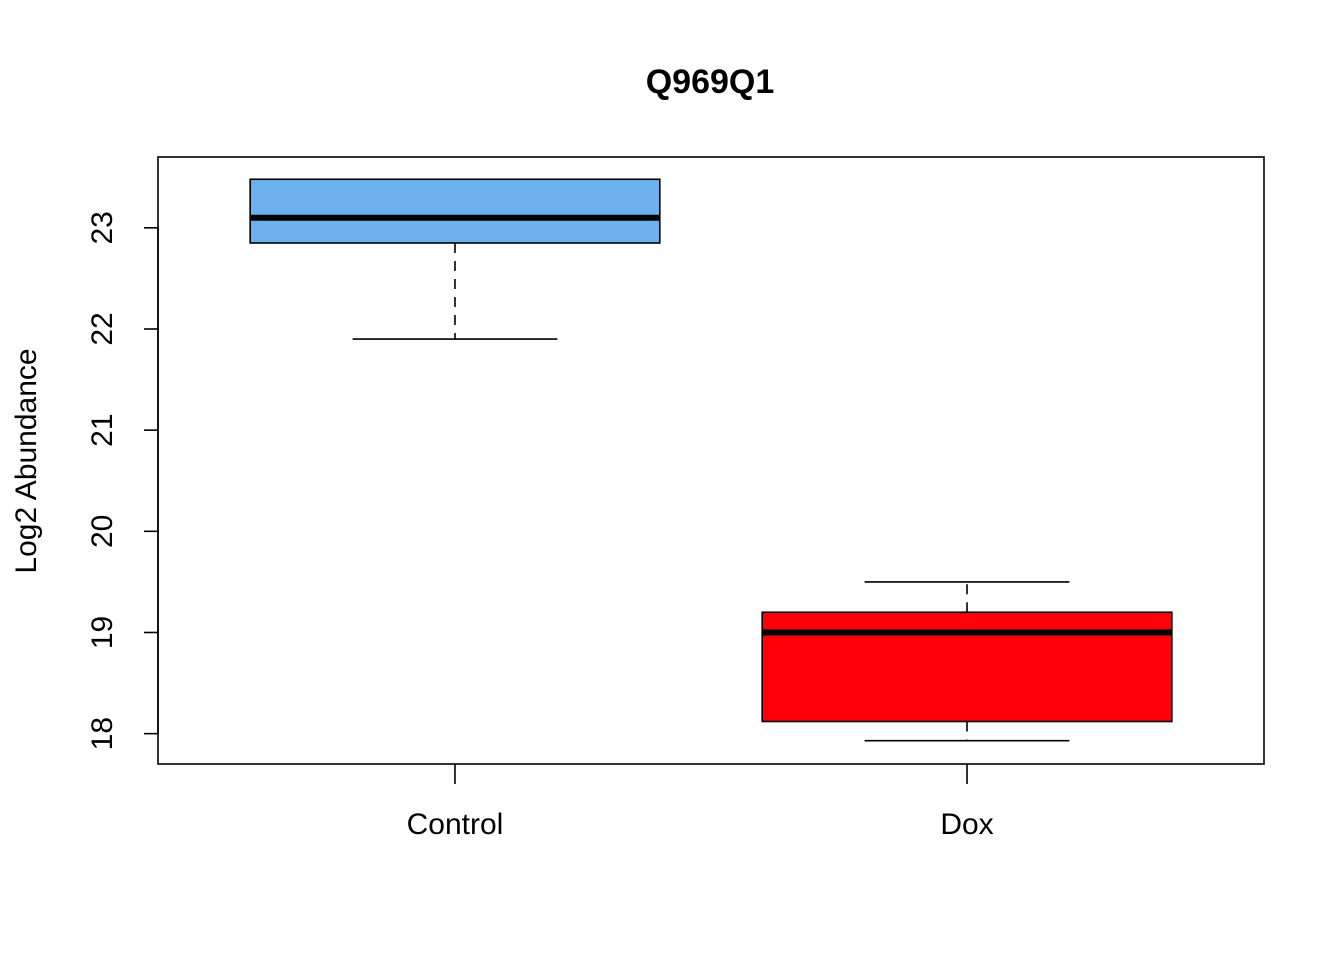  What do you see at coordinates (122, 480) in the screenshot?
I see `y-axis: 18 19 20 21 22 23` at bounding box center [122, 480].